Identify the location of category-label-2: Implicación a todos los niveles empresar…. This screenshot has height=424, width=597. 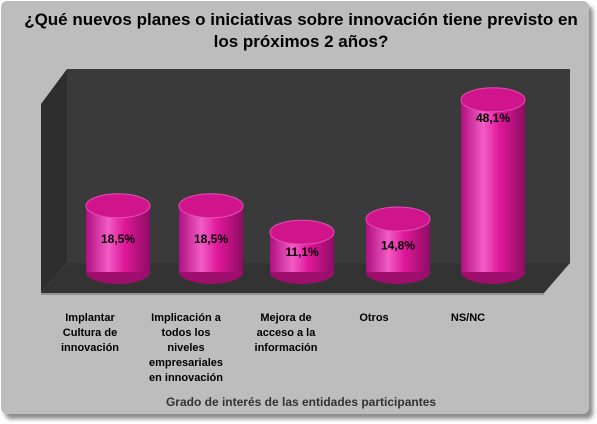
(186, 348).